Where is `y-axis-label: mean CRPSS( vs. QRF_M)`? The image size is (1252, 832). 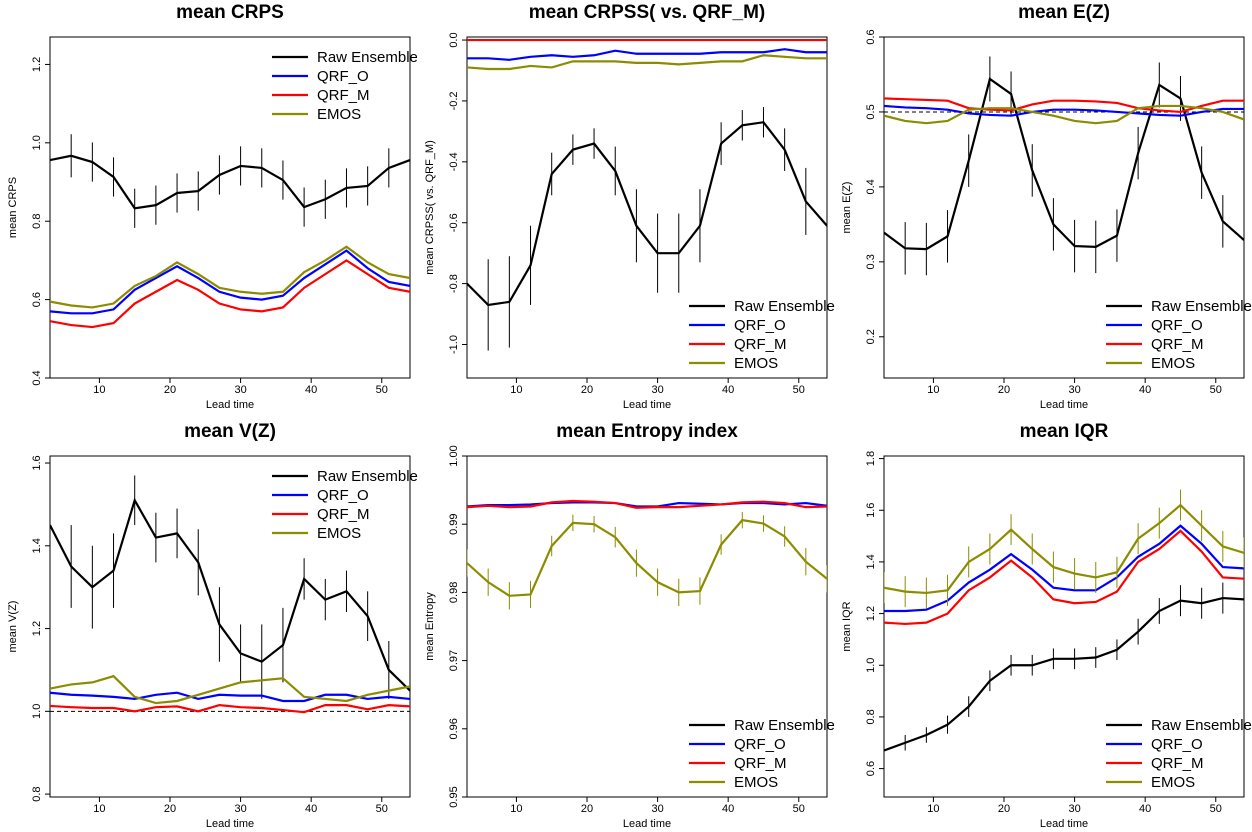 y-axis-label: mean CRPSS( vs. QRF_M) is located at coordinates (430, 207).